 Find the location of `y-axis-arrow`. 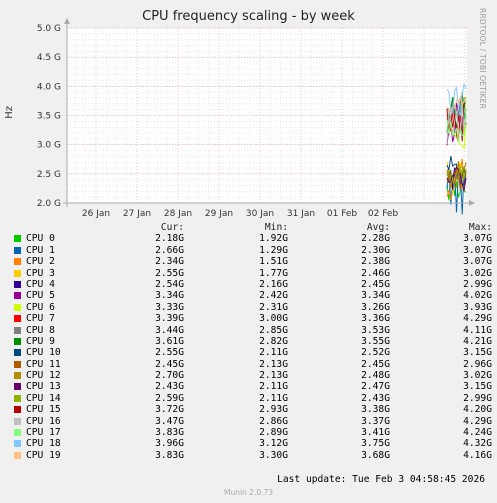

y-axis-arrow is located at coordinates (67, 21).